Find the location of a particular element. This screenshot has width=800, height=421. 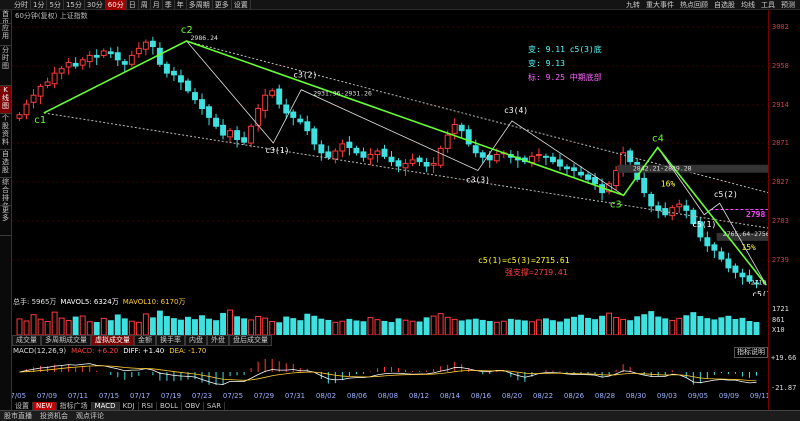

indicator-tab-5: RSI is located at coordinates (148, 406).